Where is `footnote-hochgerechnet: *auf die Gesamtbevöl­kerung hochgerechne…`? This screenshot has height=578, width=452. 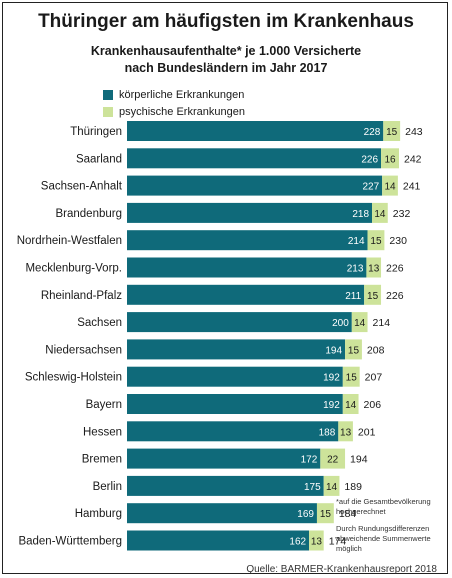 footnote-hochgerechnet: *auf die Gesamtbevöl­kerung hochgerechne… is located at coordinates (383, 506).